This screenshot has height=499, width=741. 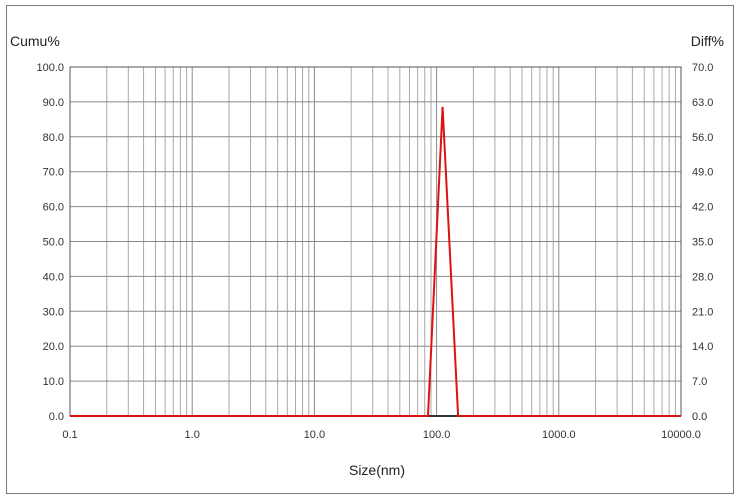 What do you see at coordinates (702, 103) in the screenshot?
I see `y-right-tick-label: 63.0` at bounding box center [702, 103].